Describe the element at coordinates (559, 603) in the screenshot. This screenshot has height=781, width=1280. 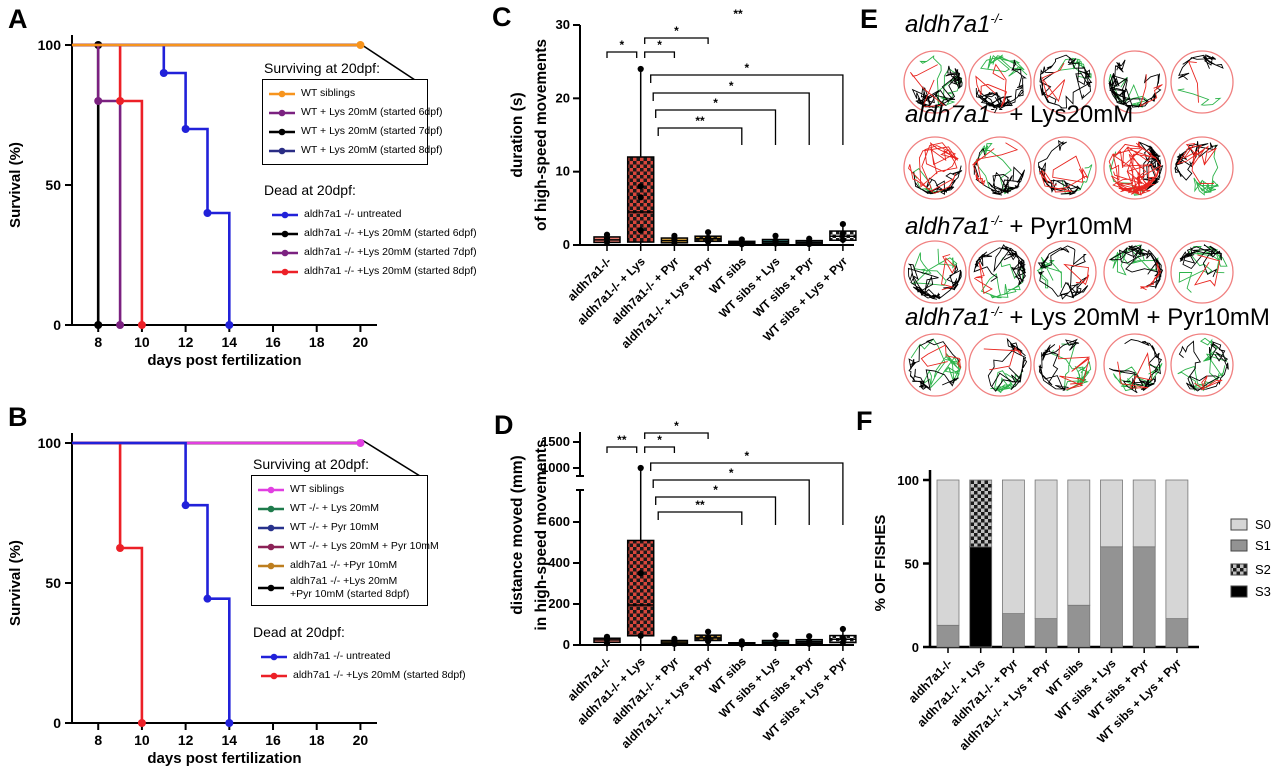
I see `y-tick-label: 200` at that location.